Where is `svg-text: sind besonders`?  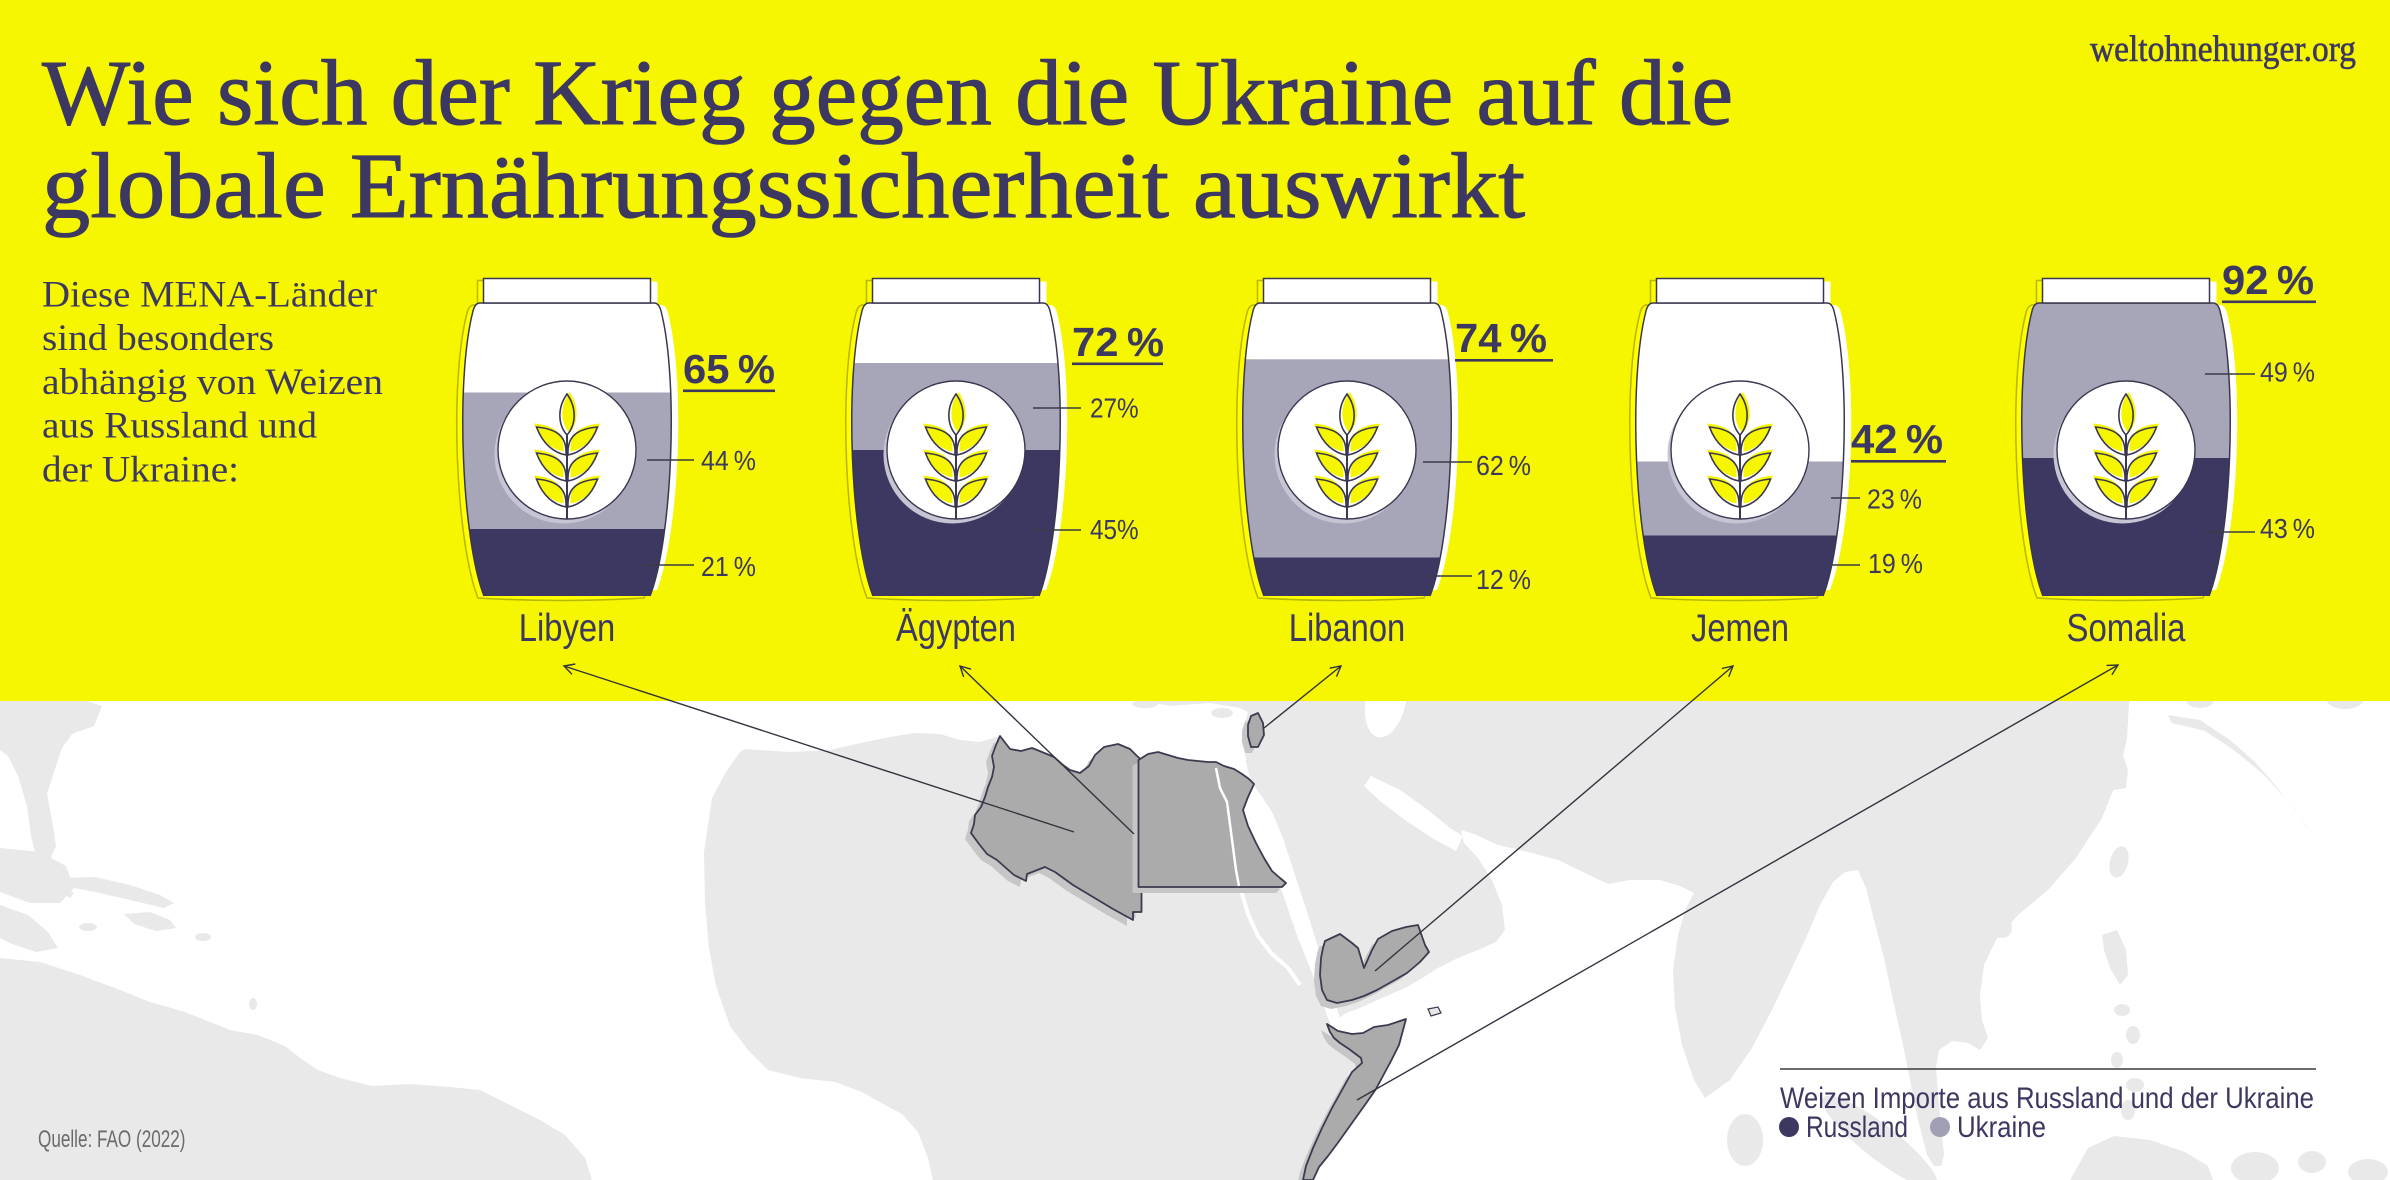
svg-text: sind besonders is located at coordinates (158, 338).